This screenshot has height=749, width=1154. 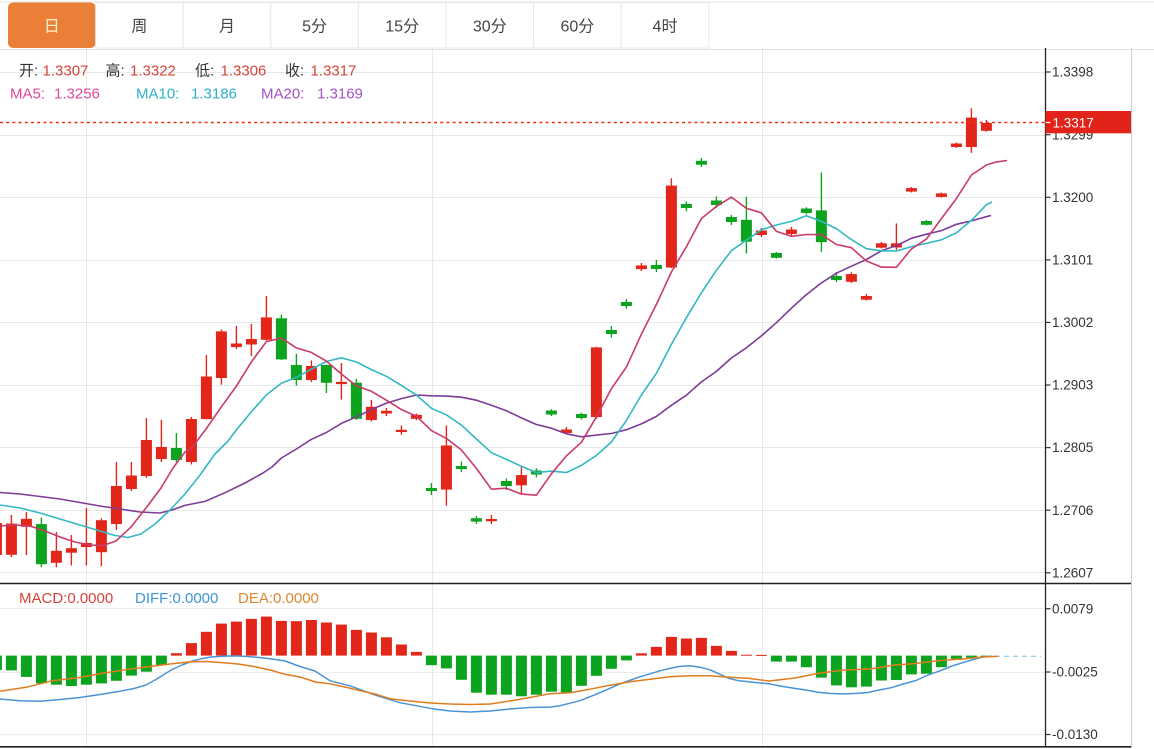 I want to click on svg-text: 日, so click(x=52, y=27).